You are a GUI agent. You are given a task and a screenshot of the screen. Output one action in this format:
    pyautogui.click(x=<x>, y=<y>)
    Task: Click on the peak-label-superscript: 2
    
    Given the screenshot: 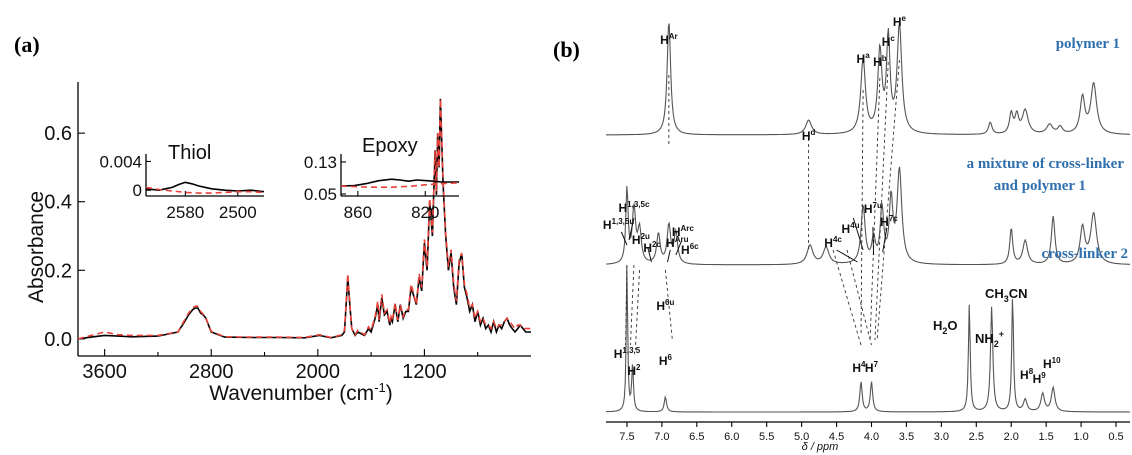 What is the action you would take?
    pyautogui.click(x=638, y=367)
    